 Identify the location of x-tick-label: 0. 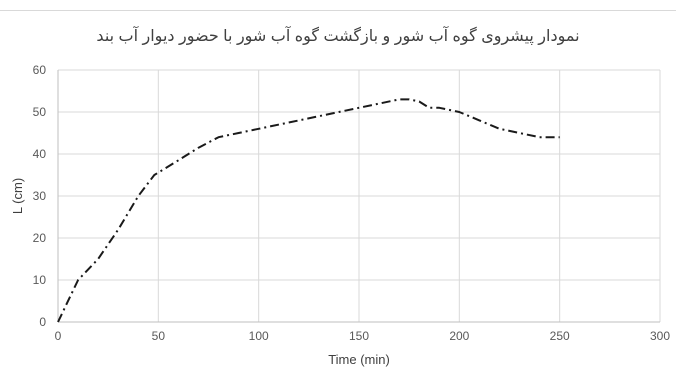
(58, 336).